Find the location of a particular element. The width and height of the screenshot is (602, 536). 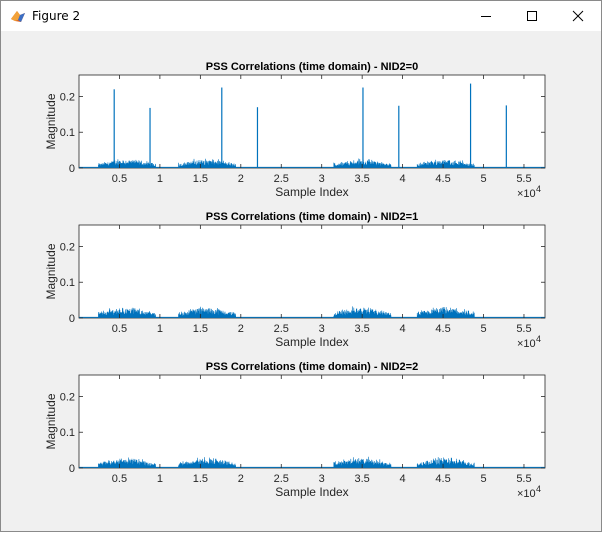

axes-1-box is located at coordinates (312, 121).